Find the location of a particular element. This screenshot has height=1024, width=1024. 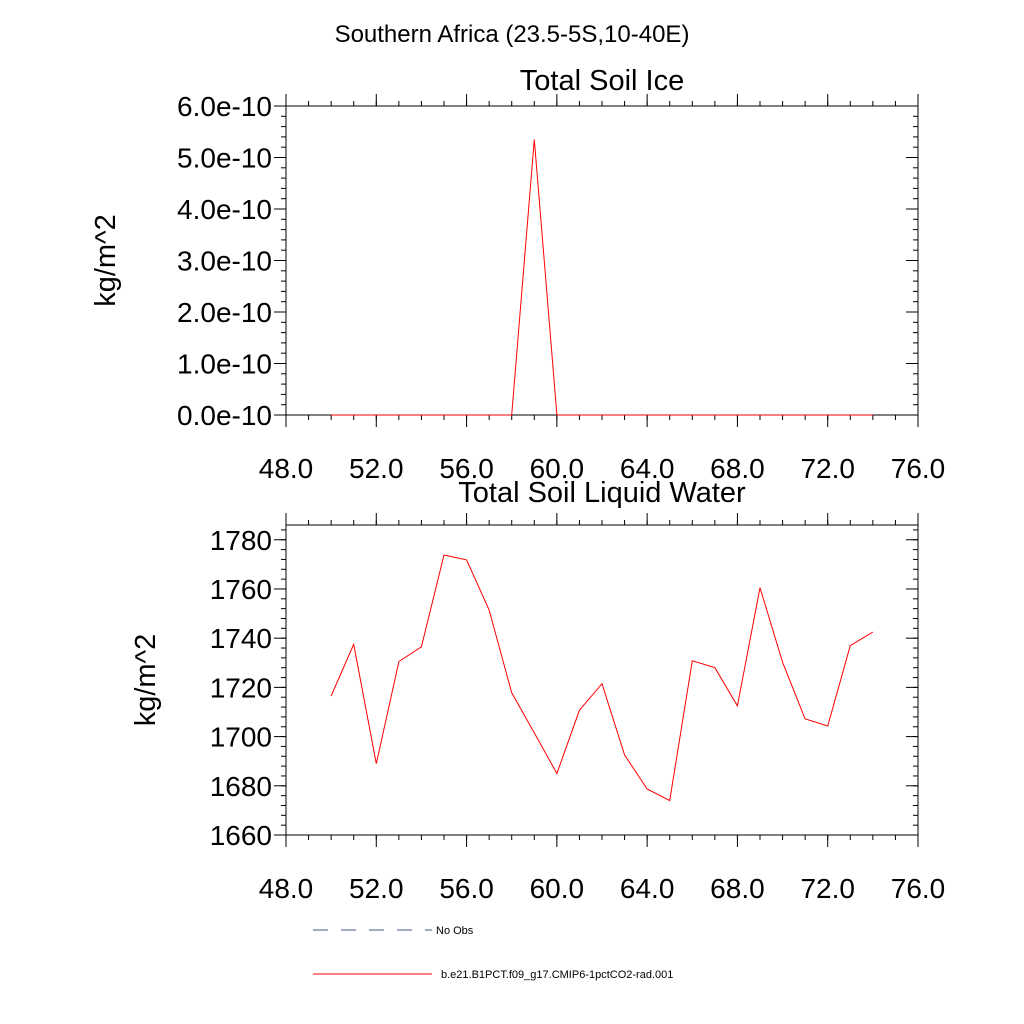

y-tick-label: 3.0e-10 is located at coordinates (224, 261).